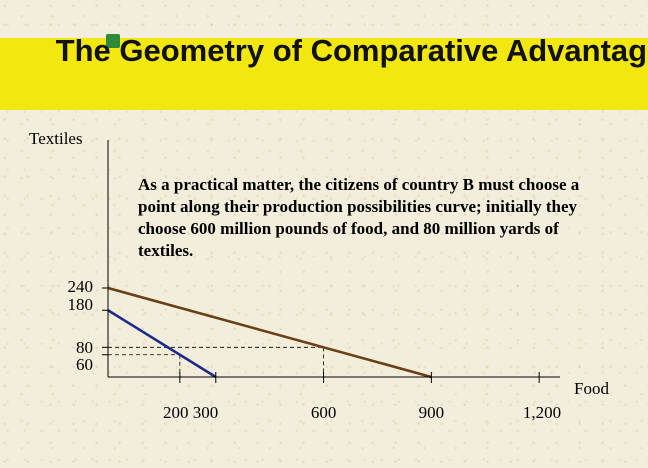  I want to click on x-tick-label: 200 300, so click(190, 412).